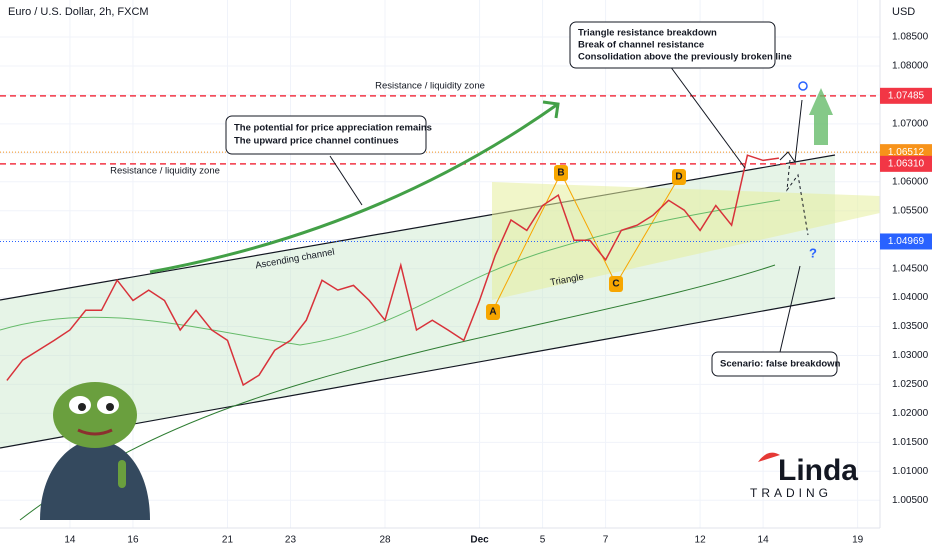 The height and width of the screenshot is (555, 932). What do you see at coordinates (641, 45) in the screenshot?
I see `callout-line: Break of channel resistance` at bounding box center [641, 45].